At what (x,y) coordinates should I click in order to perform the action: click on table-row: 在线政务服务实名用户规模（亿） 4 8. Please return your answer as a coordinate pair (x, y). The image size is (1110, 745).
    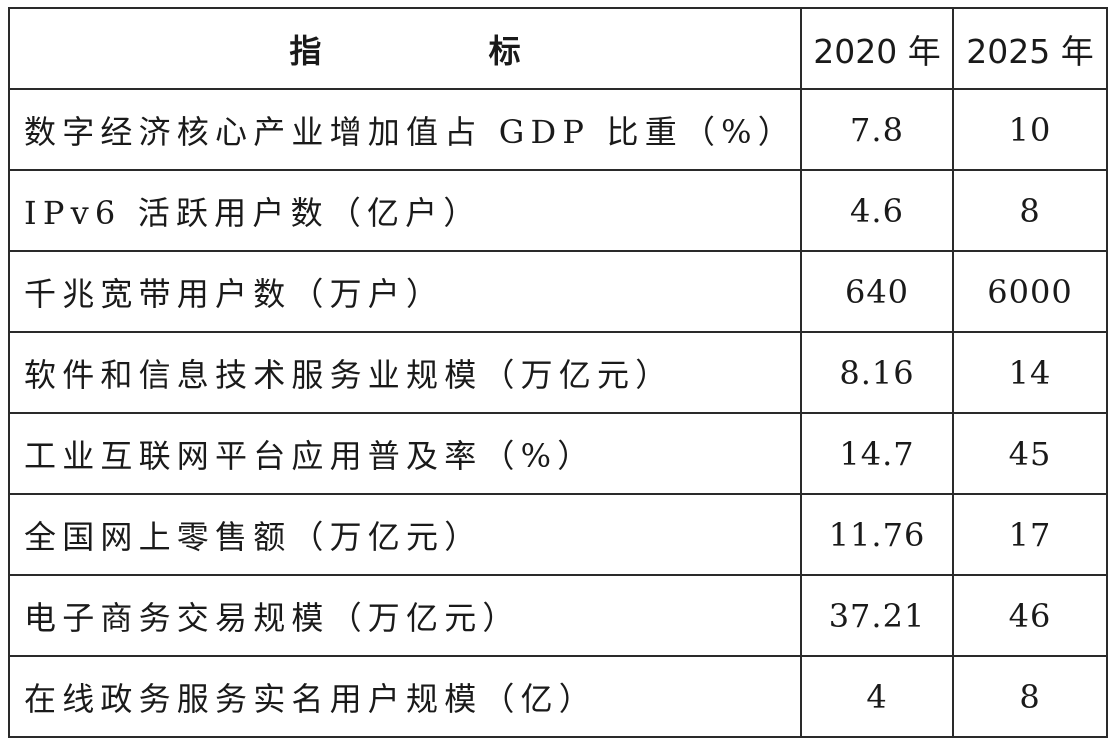
    Looking at the image, I should click on (558, 696).